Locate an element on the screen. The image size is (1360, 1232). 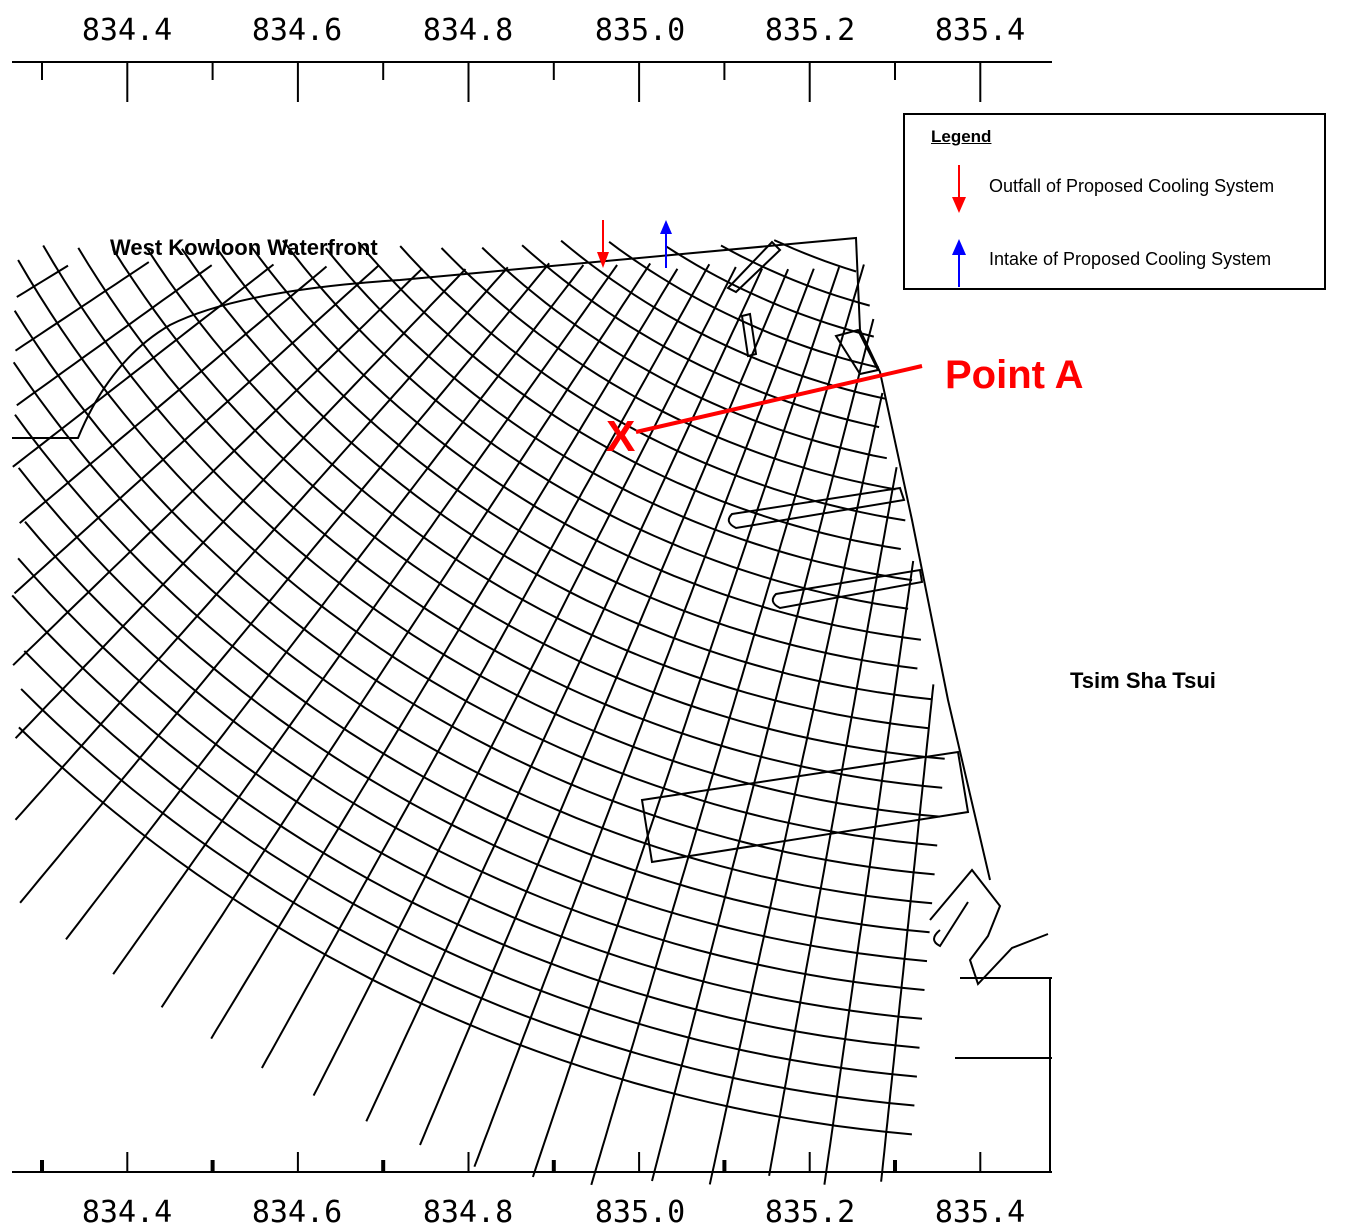
top-tick-label: 835.4 is located at coordinates (980, 30).